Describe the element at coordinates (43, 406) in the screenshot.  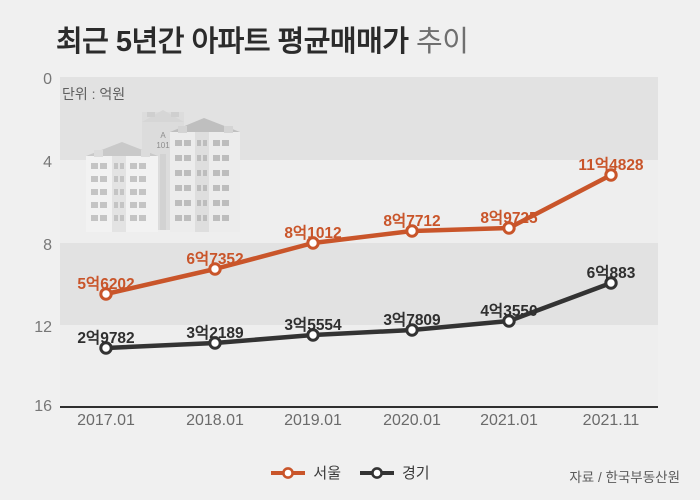
I see `y-axis-tick-label: 16` at that location.